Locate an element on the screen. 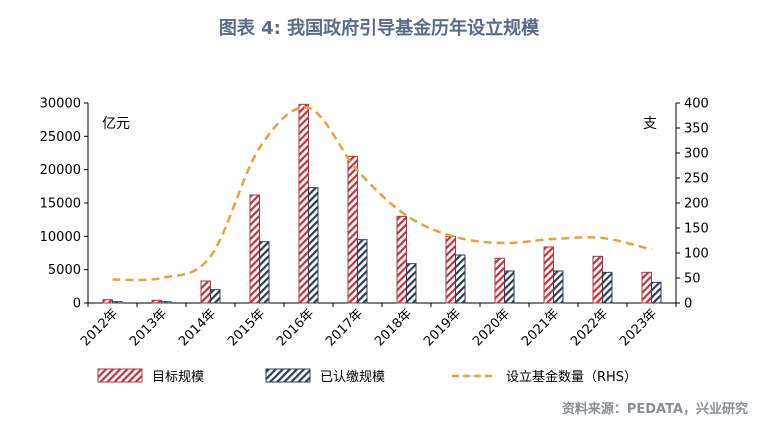 The image size is (758, 427). x-tick-label: 2013年 is located at coordinates (148, 327).